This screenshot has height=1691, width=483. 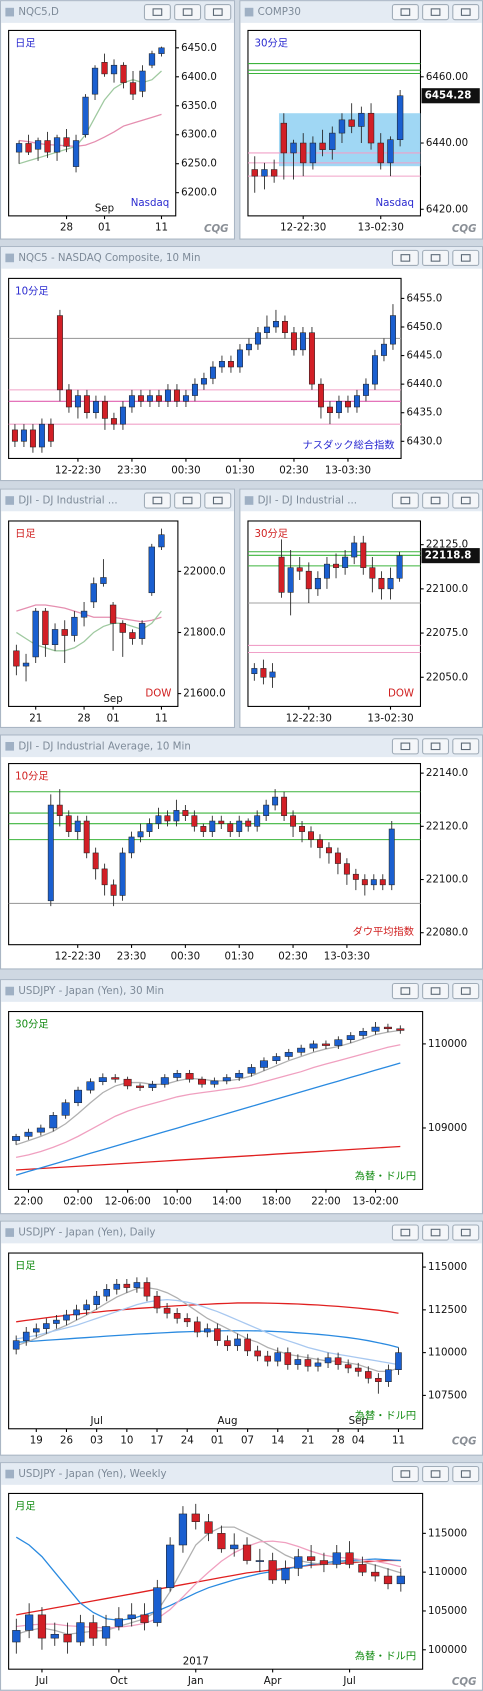 I want to click on x-tick-label: 24, so click(x=187, y=1441).